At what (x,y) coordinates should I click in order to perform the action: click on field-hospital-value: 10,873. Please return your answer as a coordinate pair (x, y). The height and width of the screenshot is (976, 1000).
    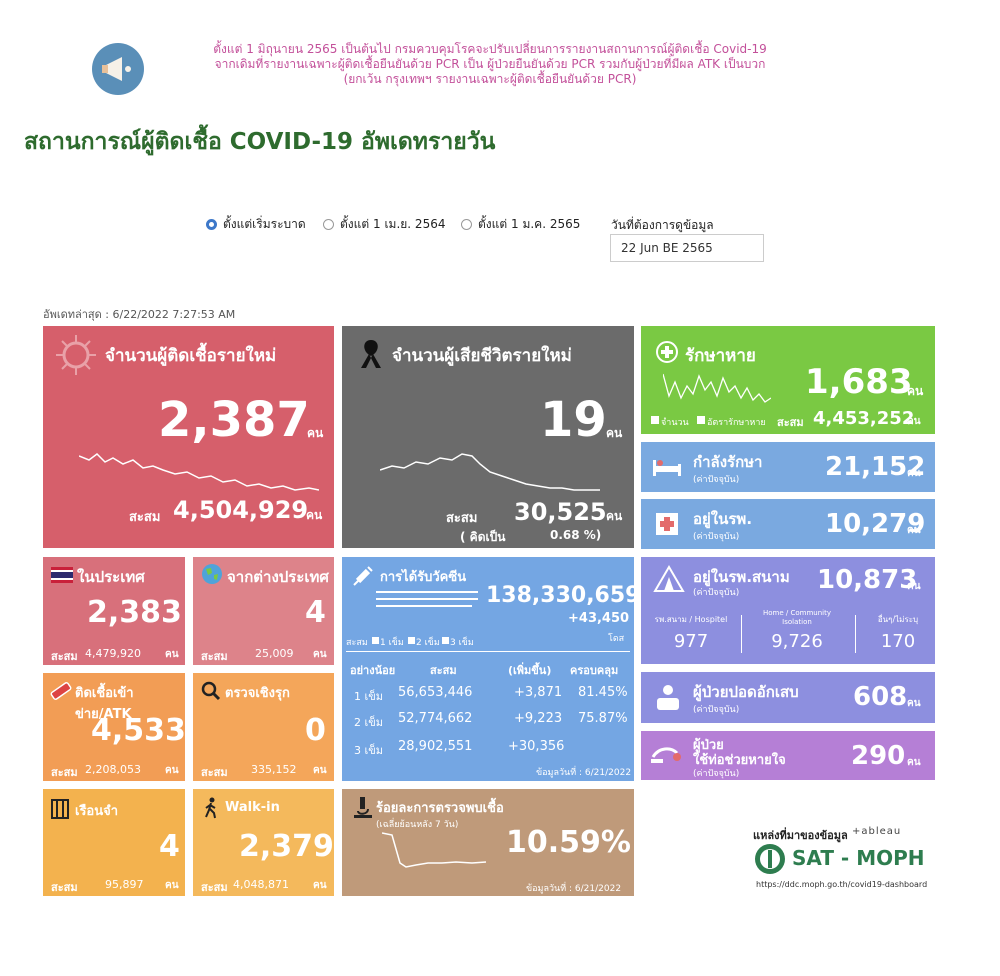
    Looking at the image, I should click on (867, 580).